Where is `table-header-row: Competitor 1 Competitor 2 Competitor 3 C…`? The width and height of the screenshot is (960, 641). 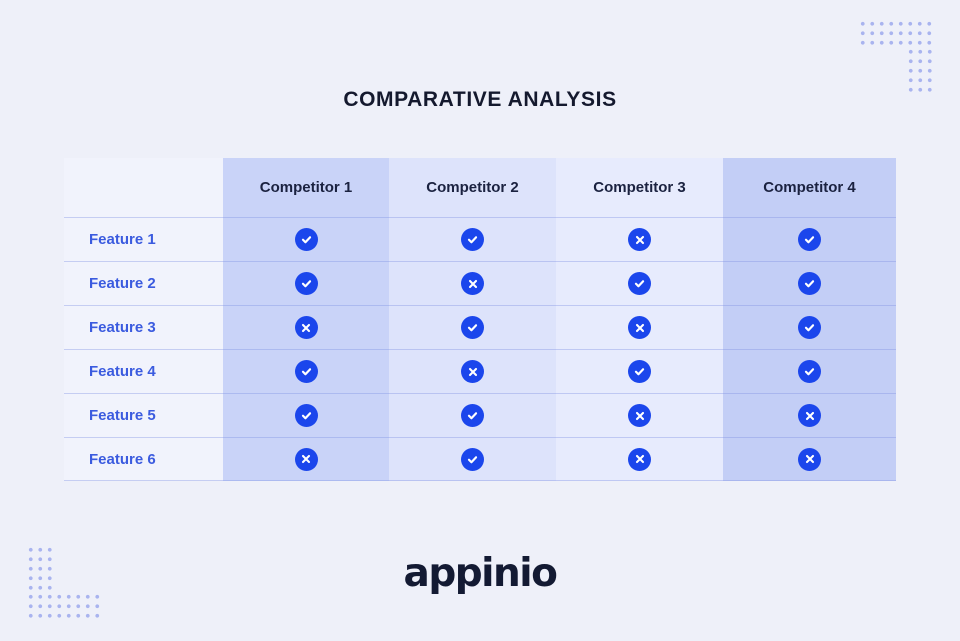
table-header-row: Competitor 1 Competitor 2 Competitor 3 C… is located at coordinates (480, 187).